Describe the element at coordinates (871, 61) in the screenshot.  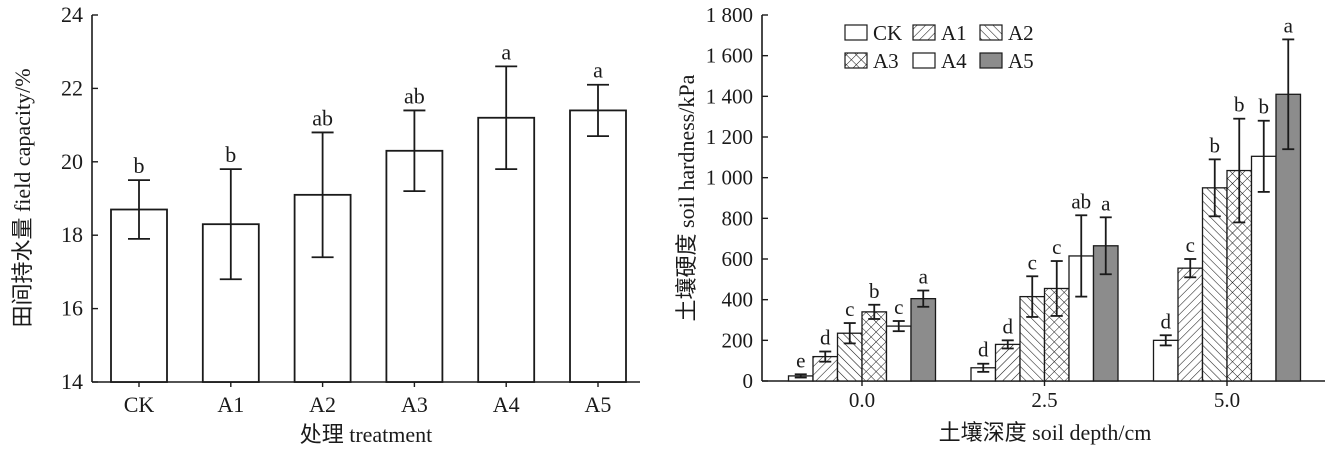
I see `legend-item-a3: A3` at that location.